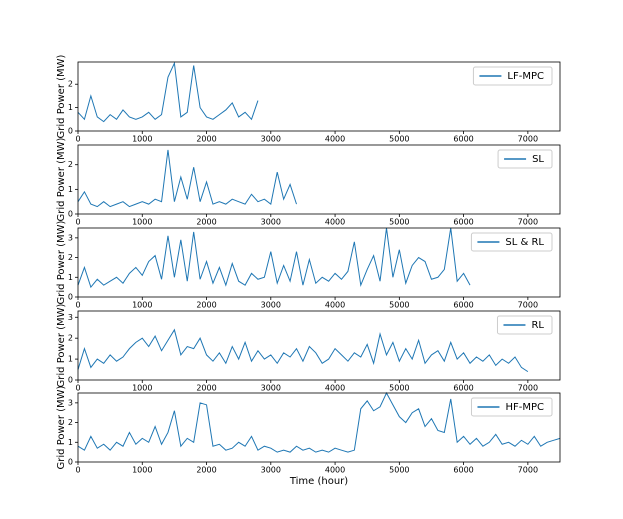 The height and width of the screenshot is (519, 623). I want to click on legend-label: LF-MPC, so click(525, 76).